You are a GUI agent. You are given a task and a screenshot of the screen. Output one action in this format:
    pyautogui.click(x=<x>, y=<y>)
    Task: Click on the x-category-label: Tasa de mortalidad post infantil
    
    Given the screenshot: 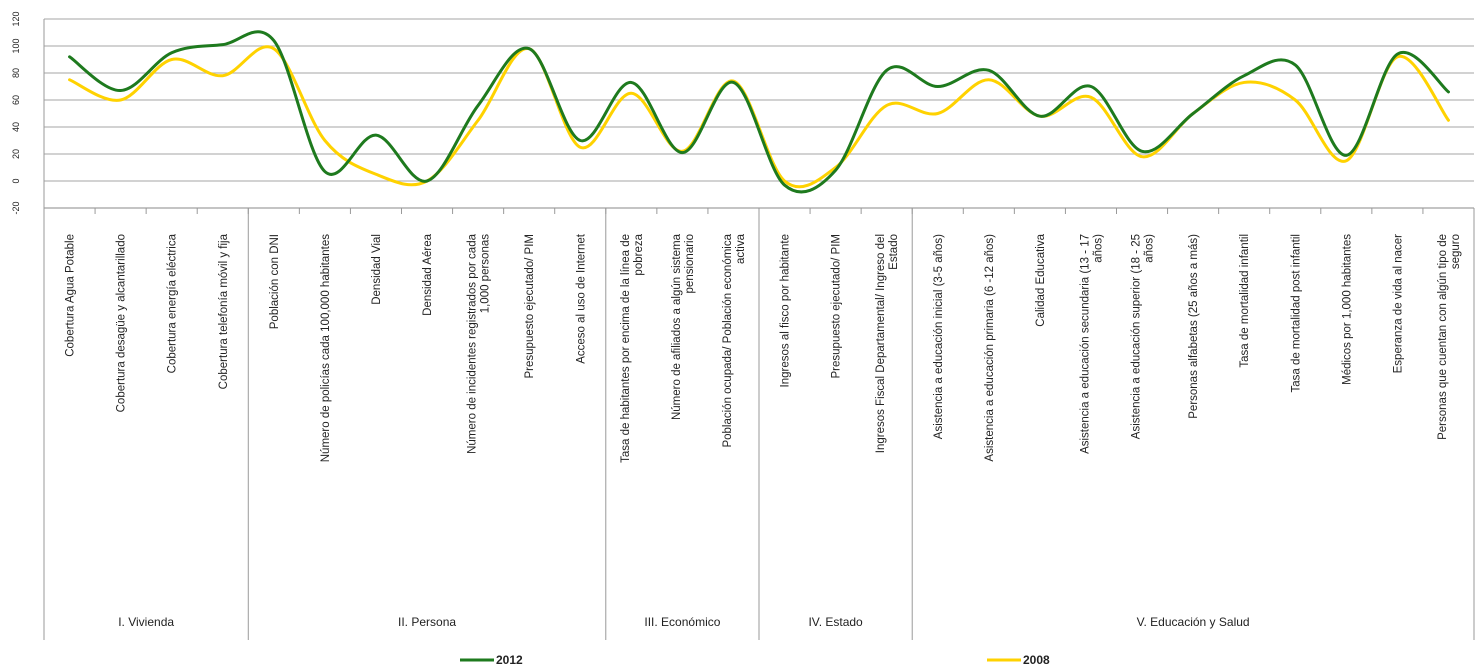 What is the action you would take?
    pyautogui.click(x=1296, y=313)
    